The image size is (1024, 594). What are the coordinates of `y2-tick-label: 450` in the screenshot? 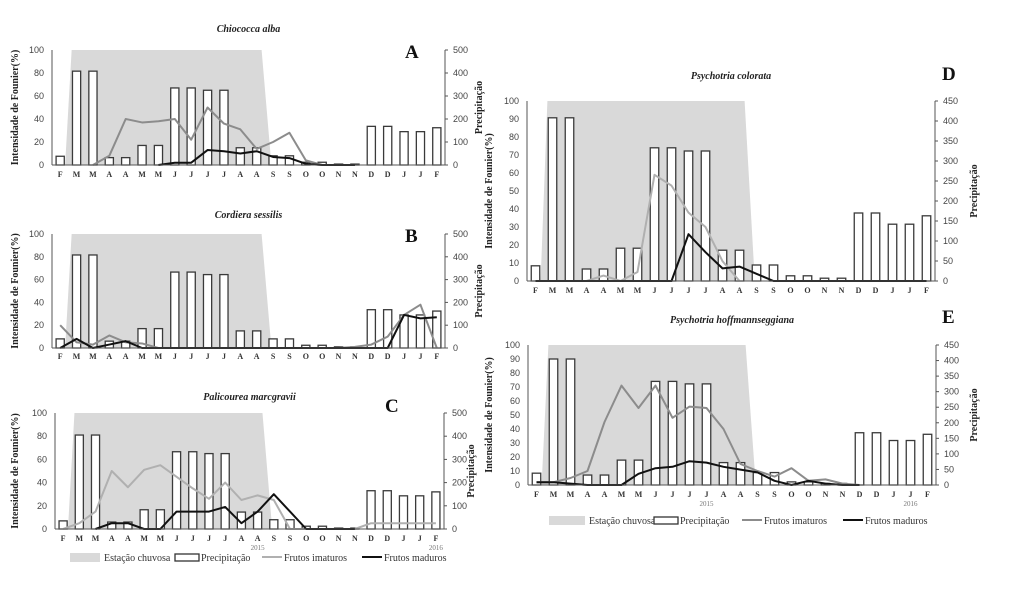 It's located at (951, 345).